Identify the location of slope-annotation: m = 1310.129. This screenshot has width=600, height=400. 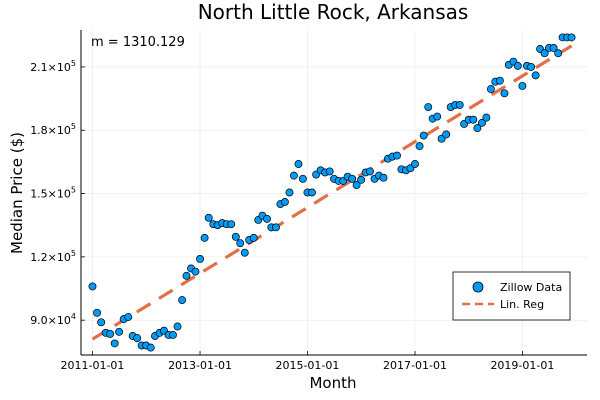
(138, 42).